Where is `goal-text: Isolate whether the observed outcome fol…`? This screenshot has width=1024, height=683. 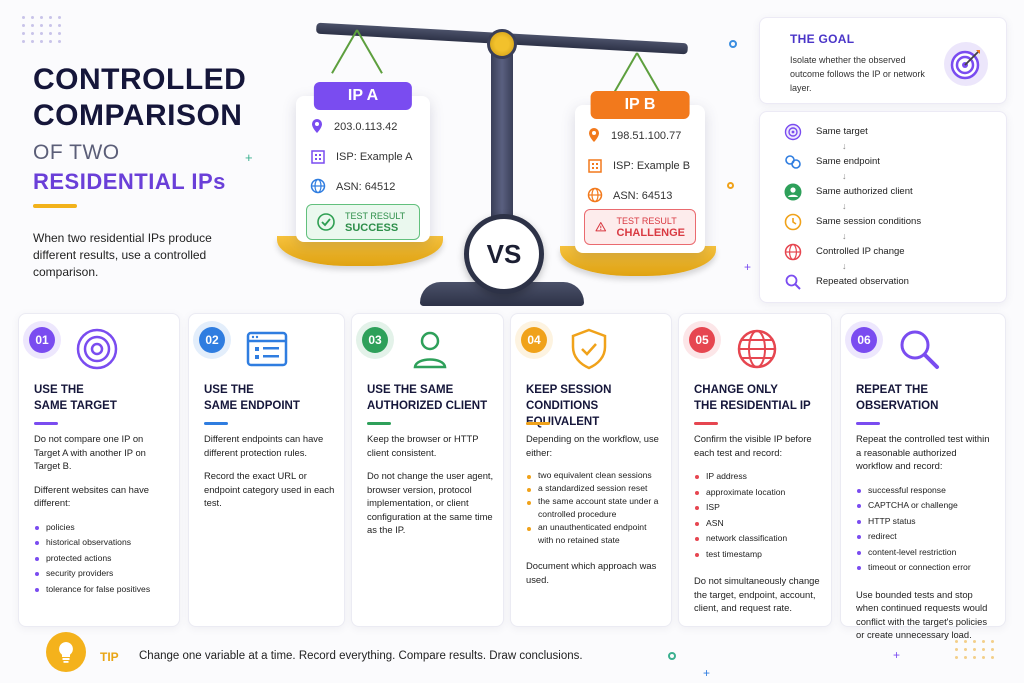 goal-text: Isolate whether the observed outcome fol… is located at coordinates (857, 74).